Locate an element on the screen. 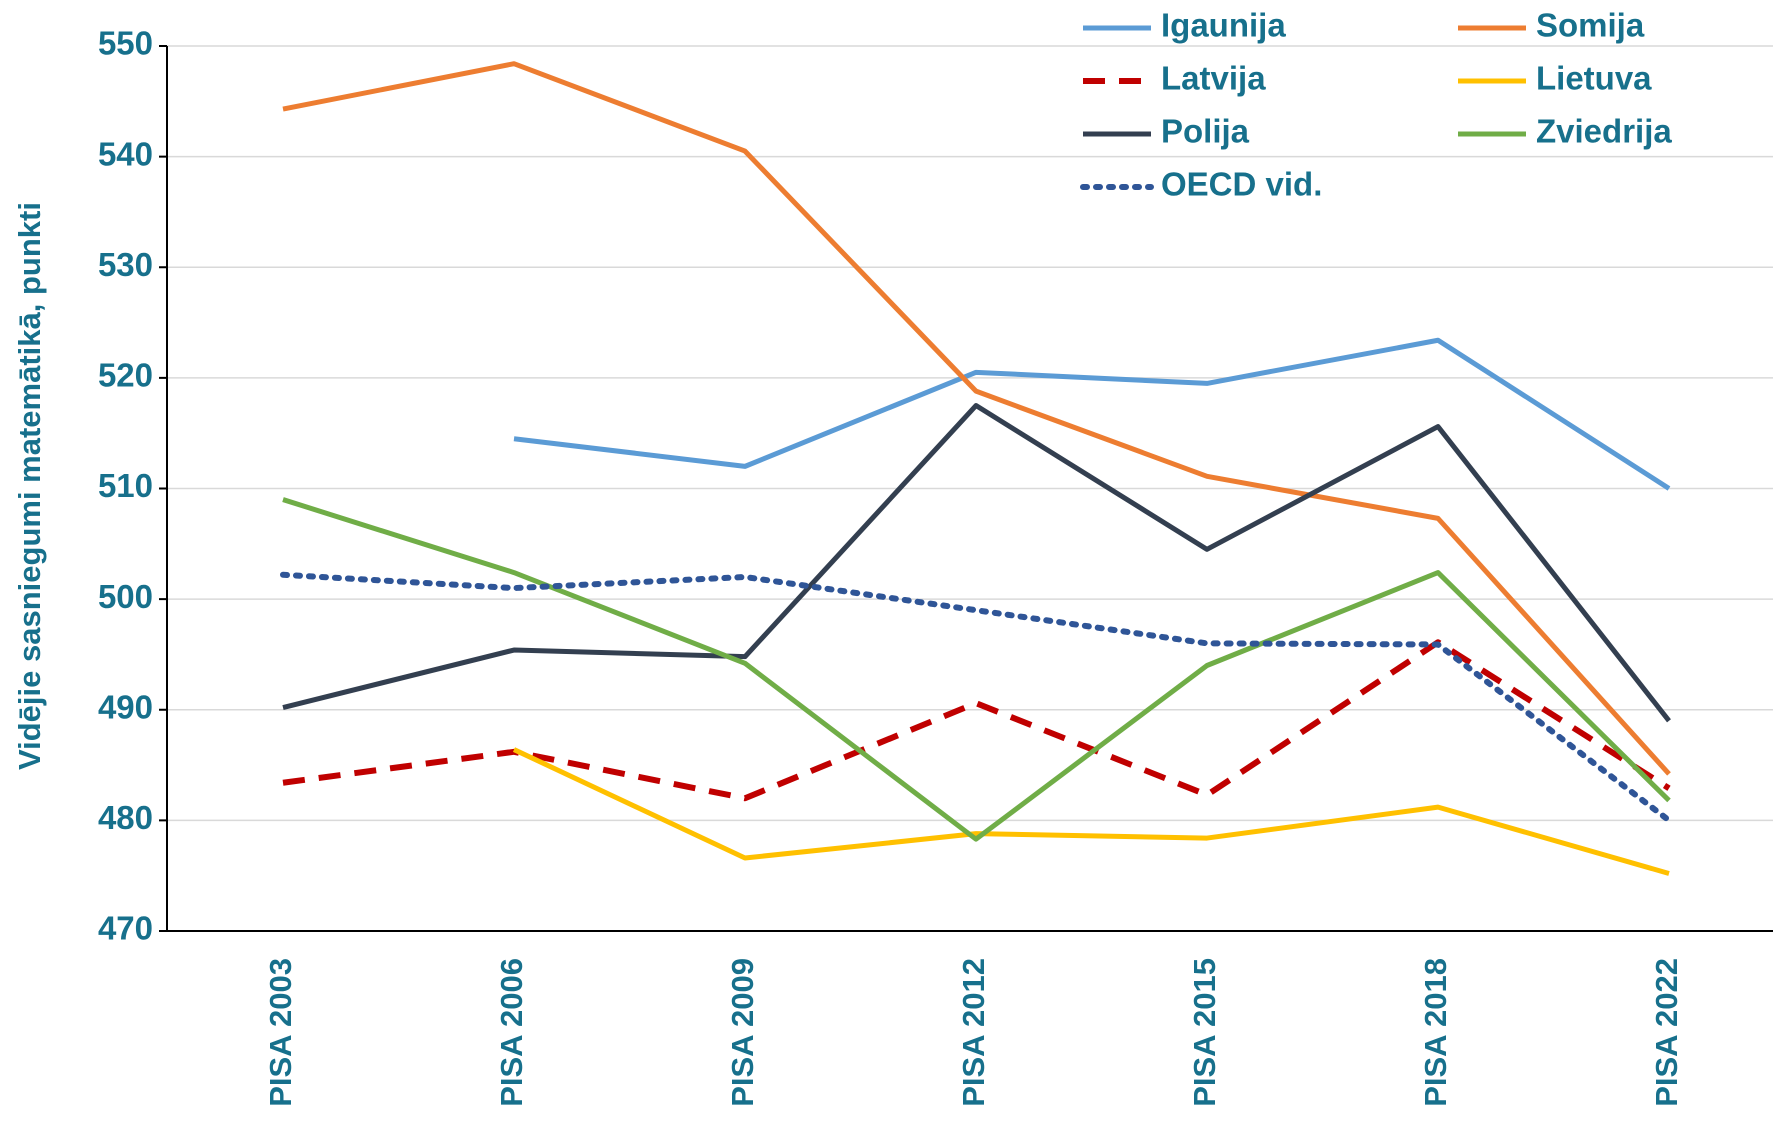  y-tick-label: 480 is located at coordinates (125, 817).